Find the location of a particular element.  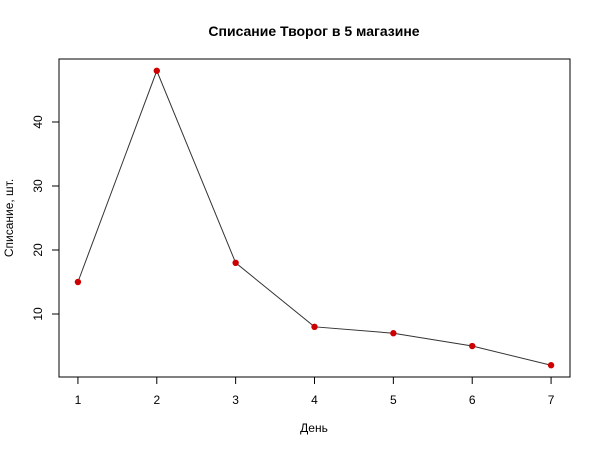

x-tick-label: 2 is located at coordinates (156, 400).